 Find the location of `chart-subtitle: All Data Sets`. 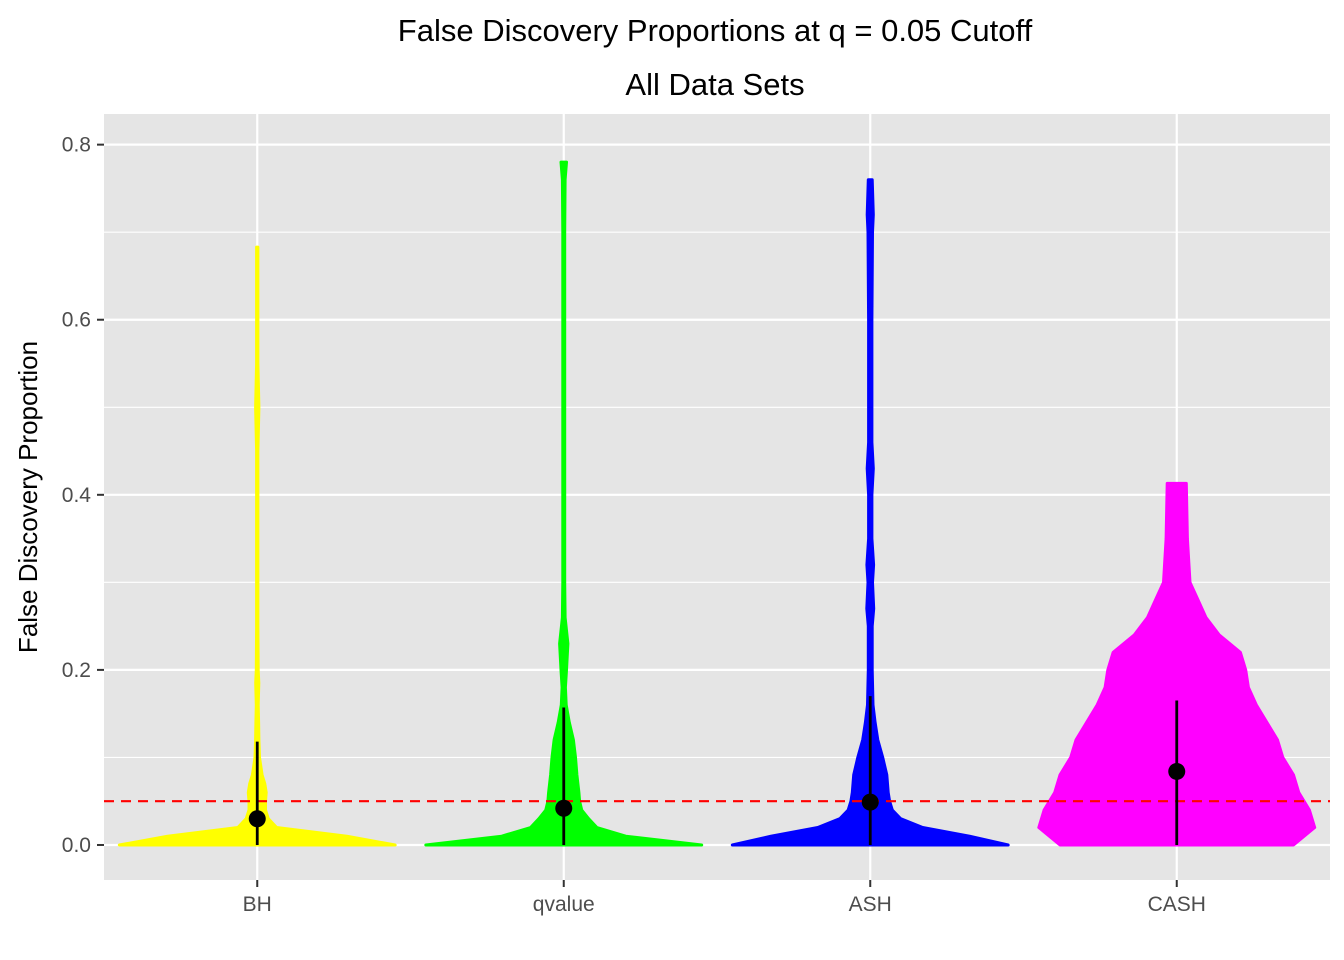

chart-subtitle: All Data Sets is located at coordinates (714, 84).